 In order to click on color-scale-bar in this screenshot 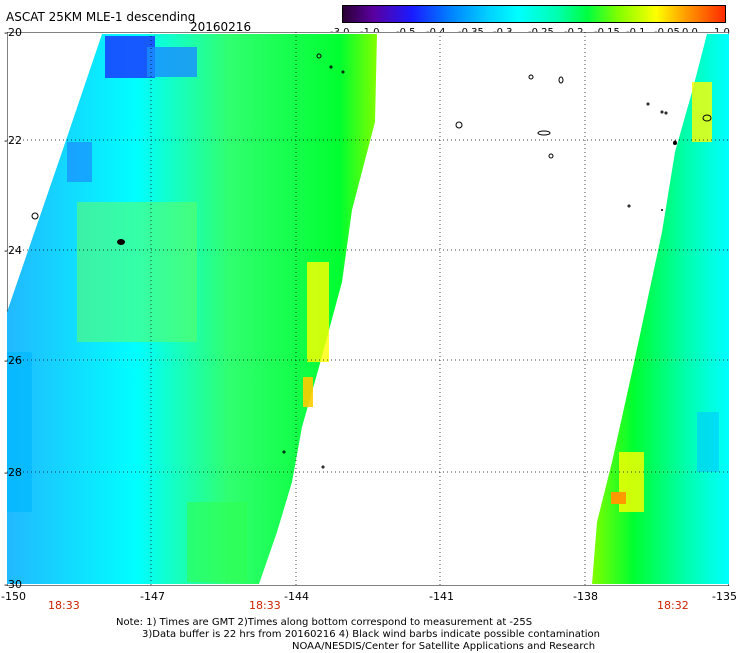, I will do `click(534, 14)`.